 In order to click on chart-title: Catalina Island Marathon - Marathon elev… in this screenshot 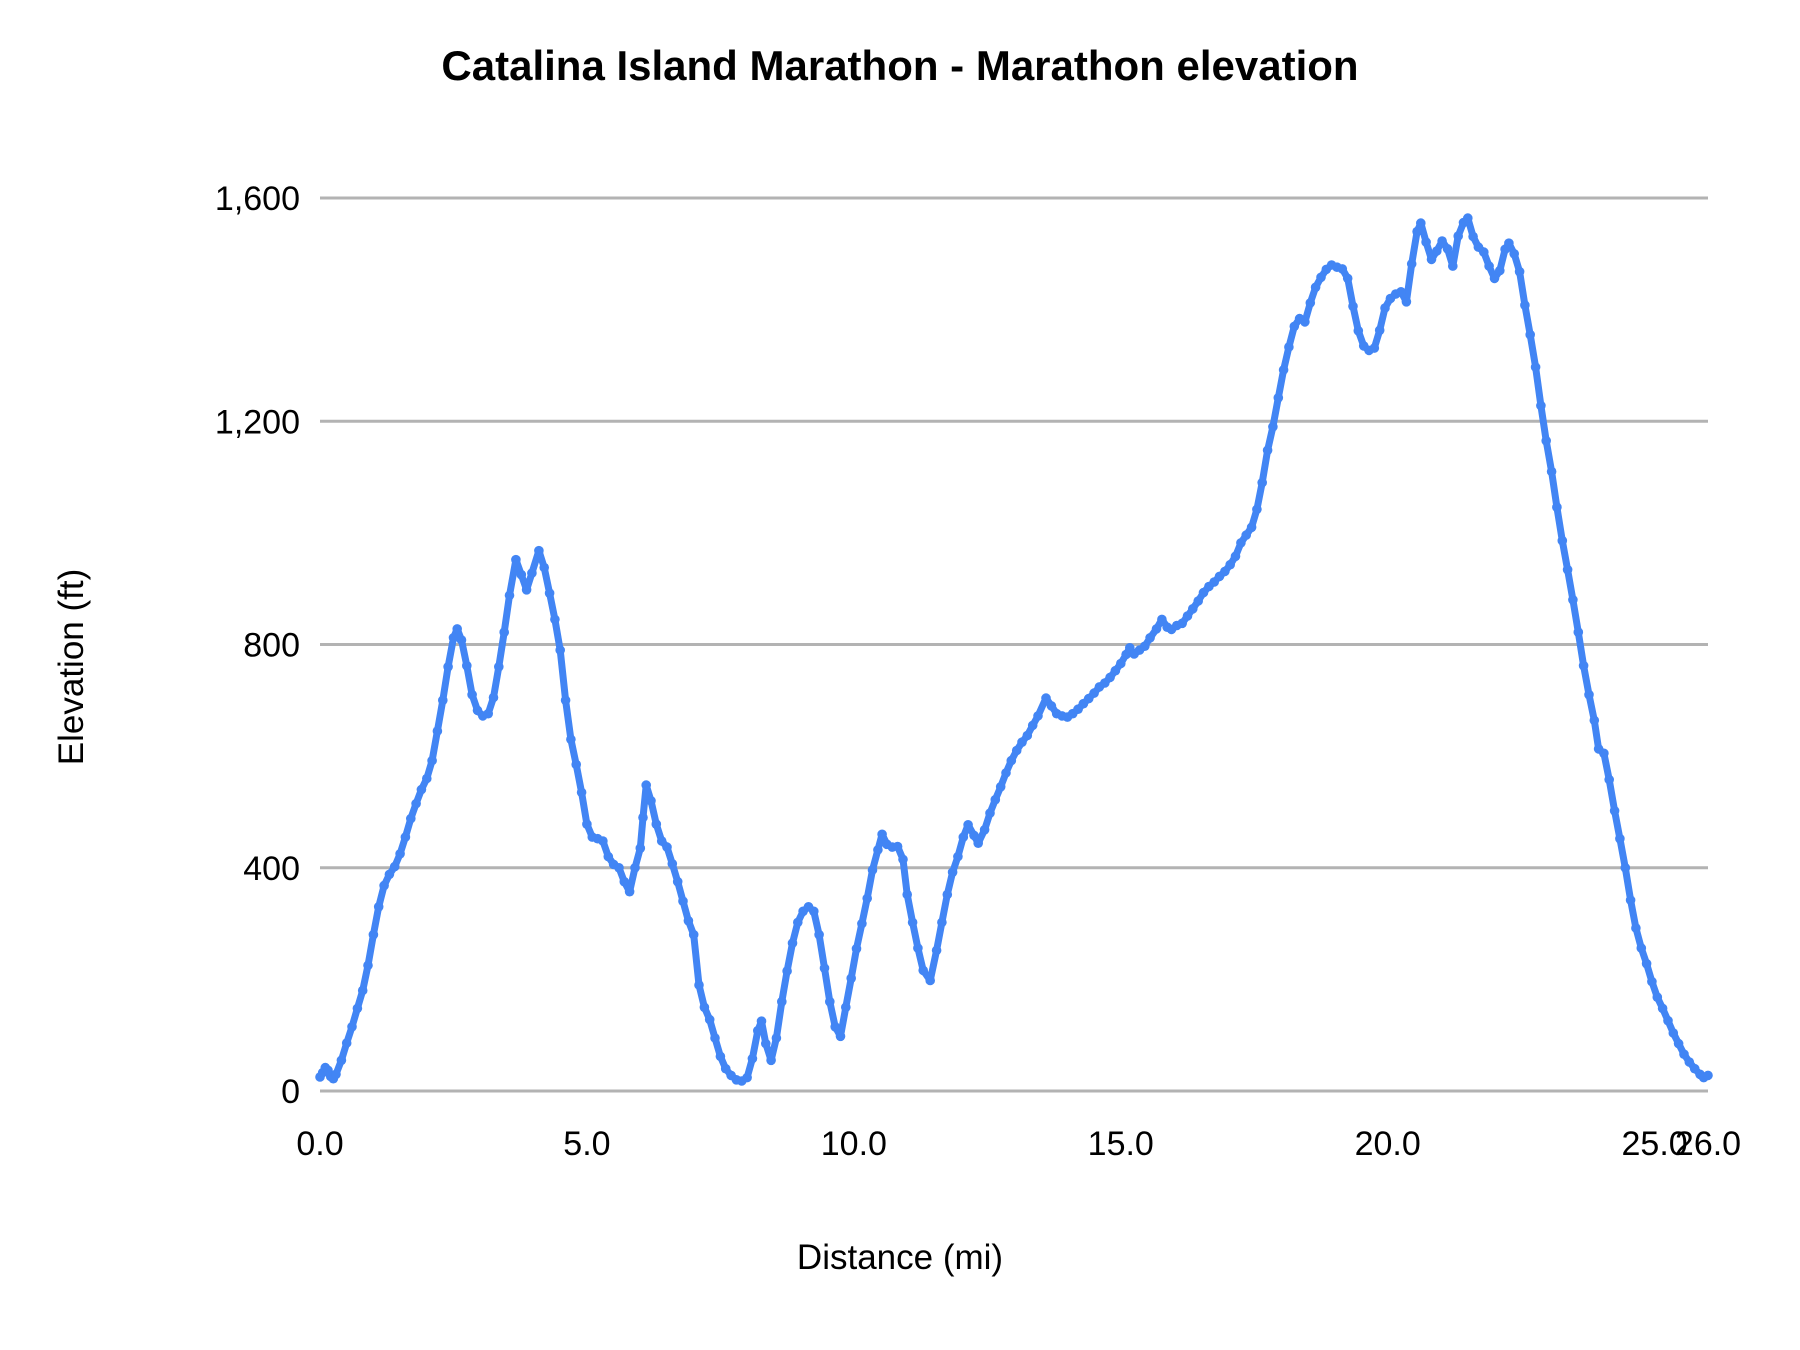, I will do `click(900, 65)`.